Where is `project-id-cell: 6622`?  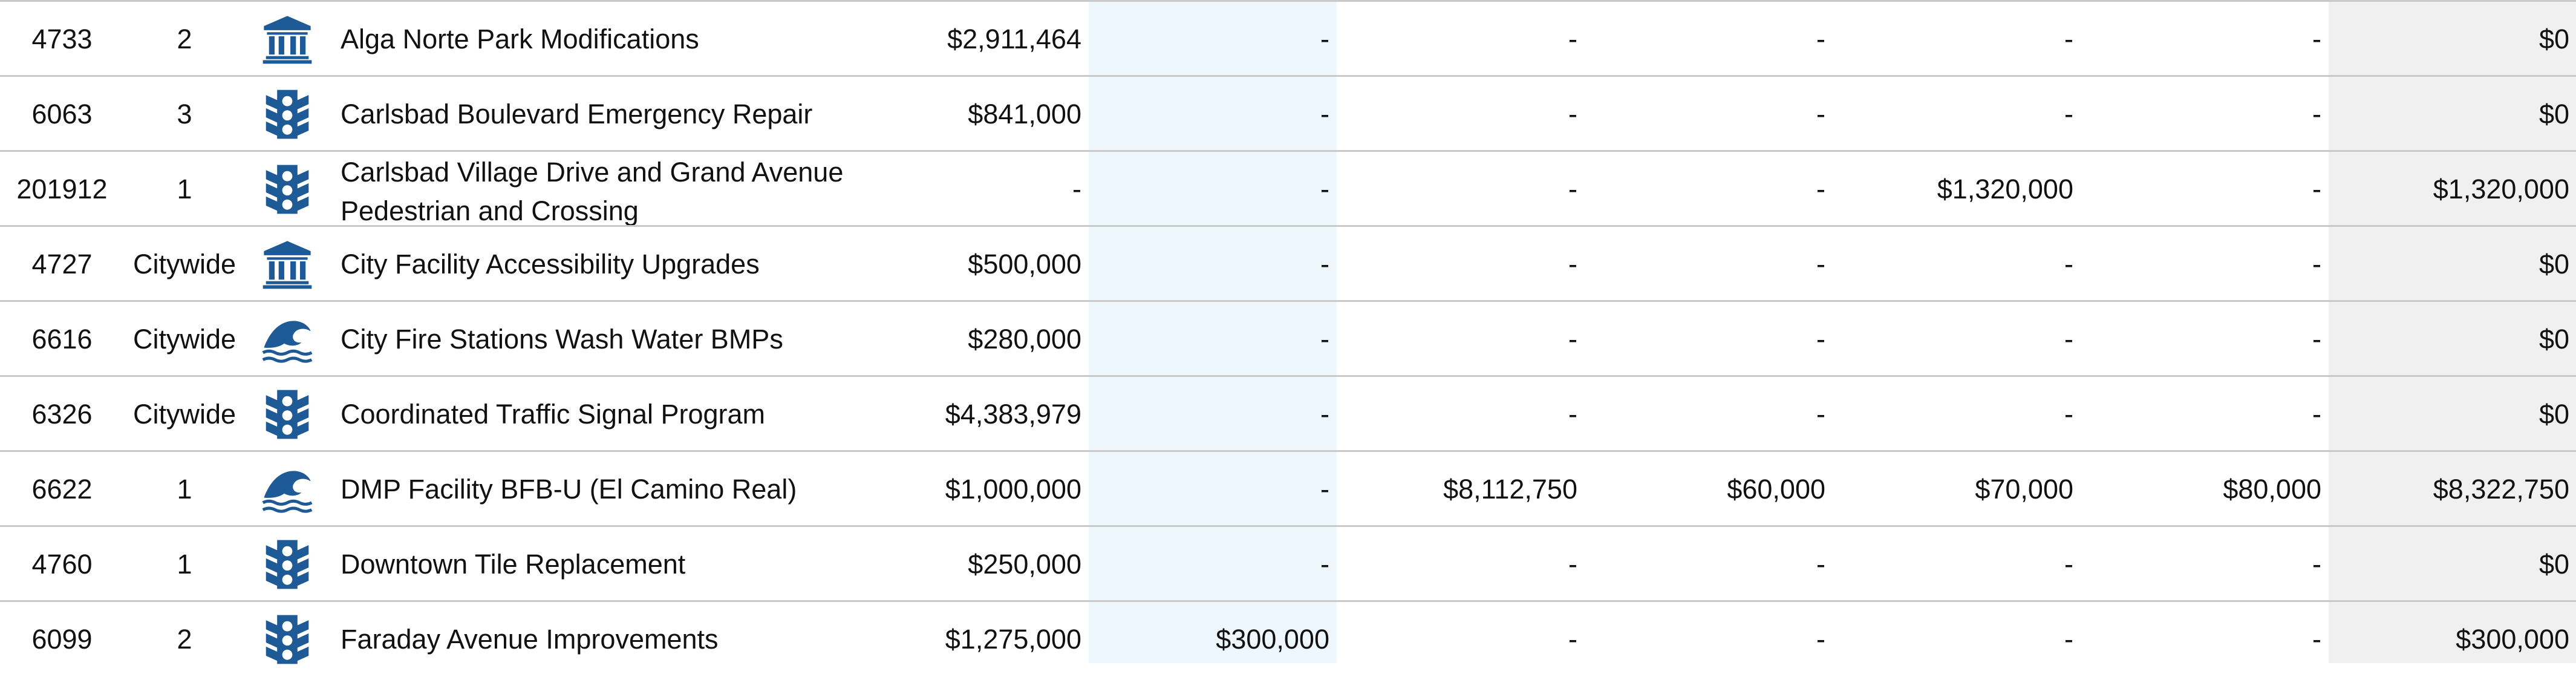 project-id-cell: 6622 is located at coordinates (62, 489).